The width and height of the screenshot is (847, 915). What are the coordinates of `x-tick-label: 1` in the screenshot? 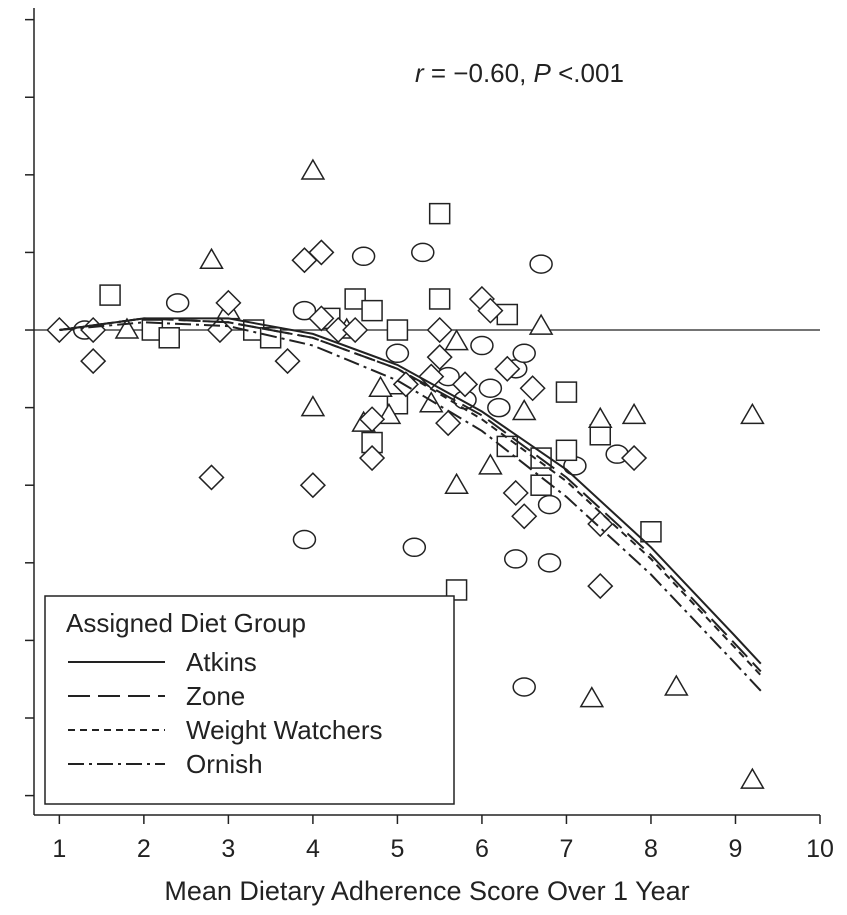 It's located at (59, 849).